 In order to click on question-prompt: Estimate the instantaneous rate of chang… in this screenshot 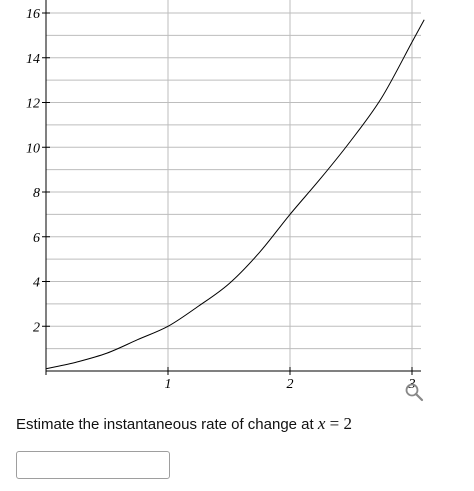, I will do `click(167, 424)`.